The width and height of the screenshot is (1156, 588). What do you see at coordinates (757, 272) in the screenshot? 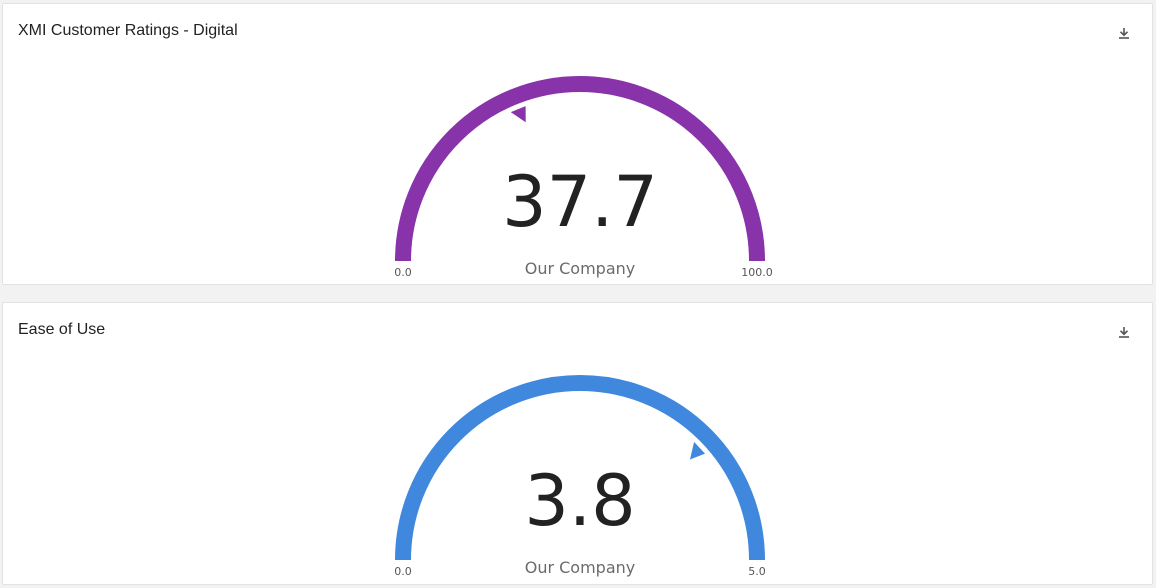
I see `gauge-max-label: 100.0` at bounding box center [757, 272].